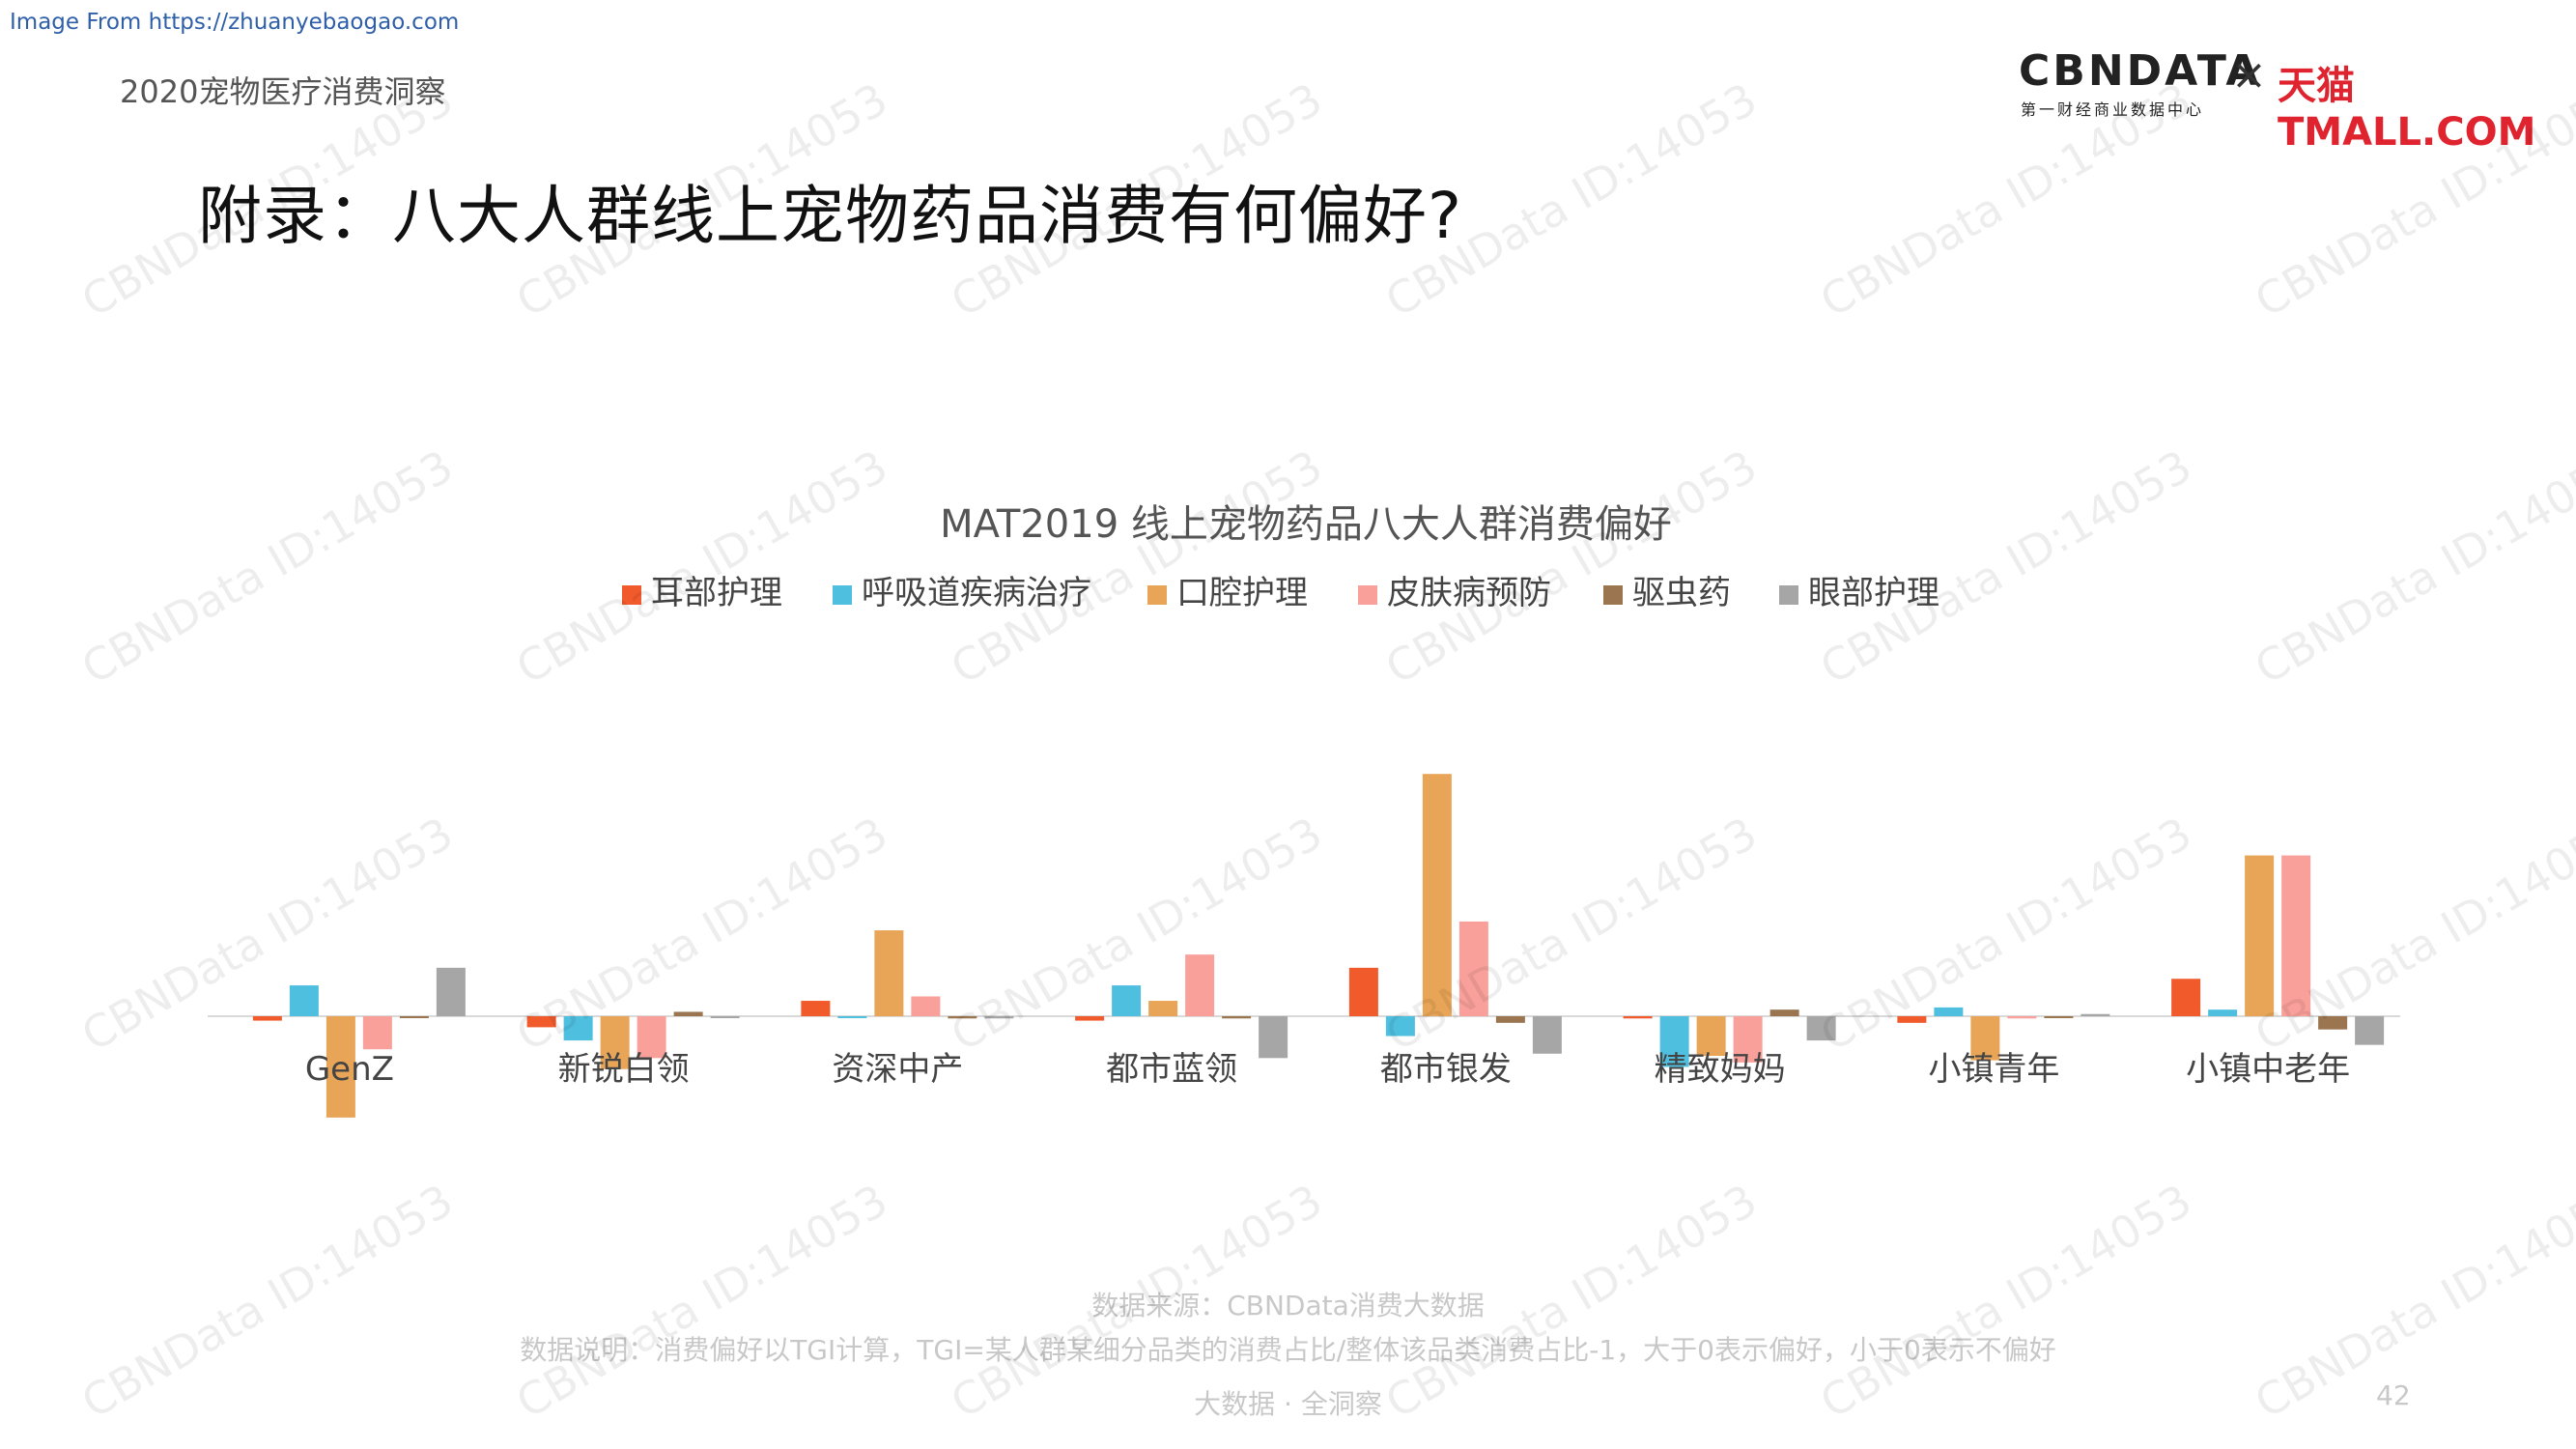 The width and height of the screenshot is (2576, 1449). Describe the element at coordinates (2140, 71) in the screenshot. I see `cbndata-logo: CBNDATA` at that location.